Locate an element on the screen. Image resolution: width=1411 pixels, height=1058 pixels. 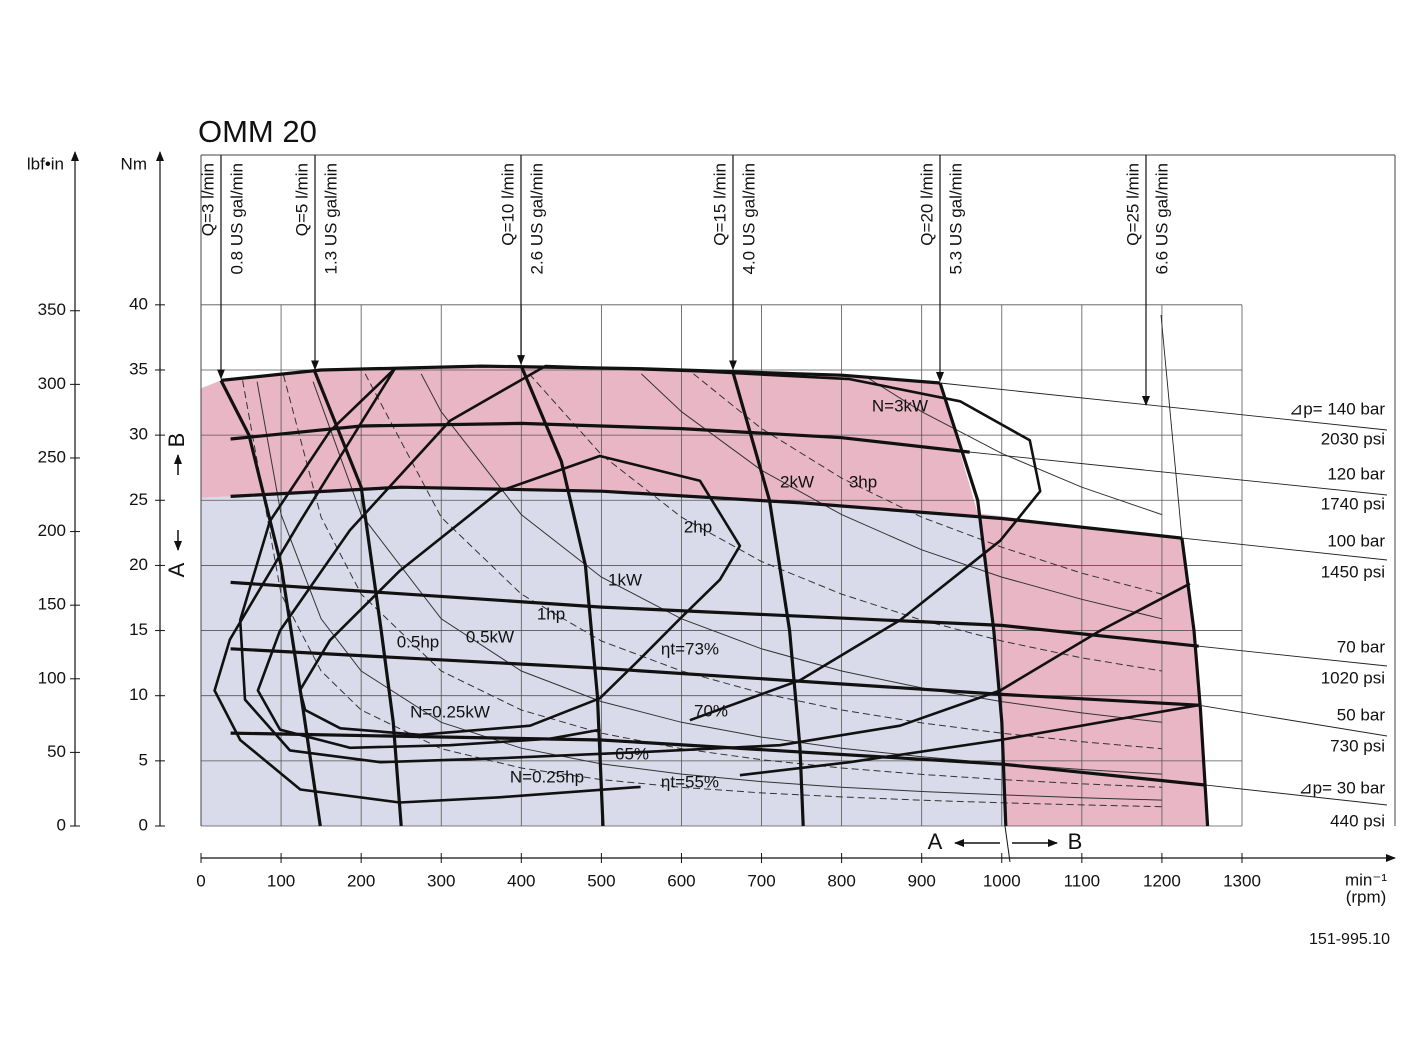
x-tick-label: 800 is located at coordinates (841, 880).